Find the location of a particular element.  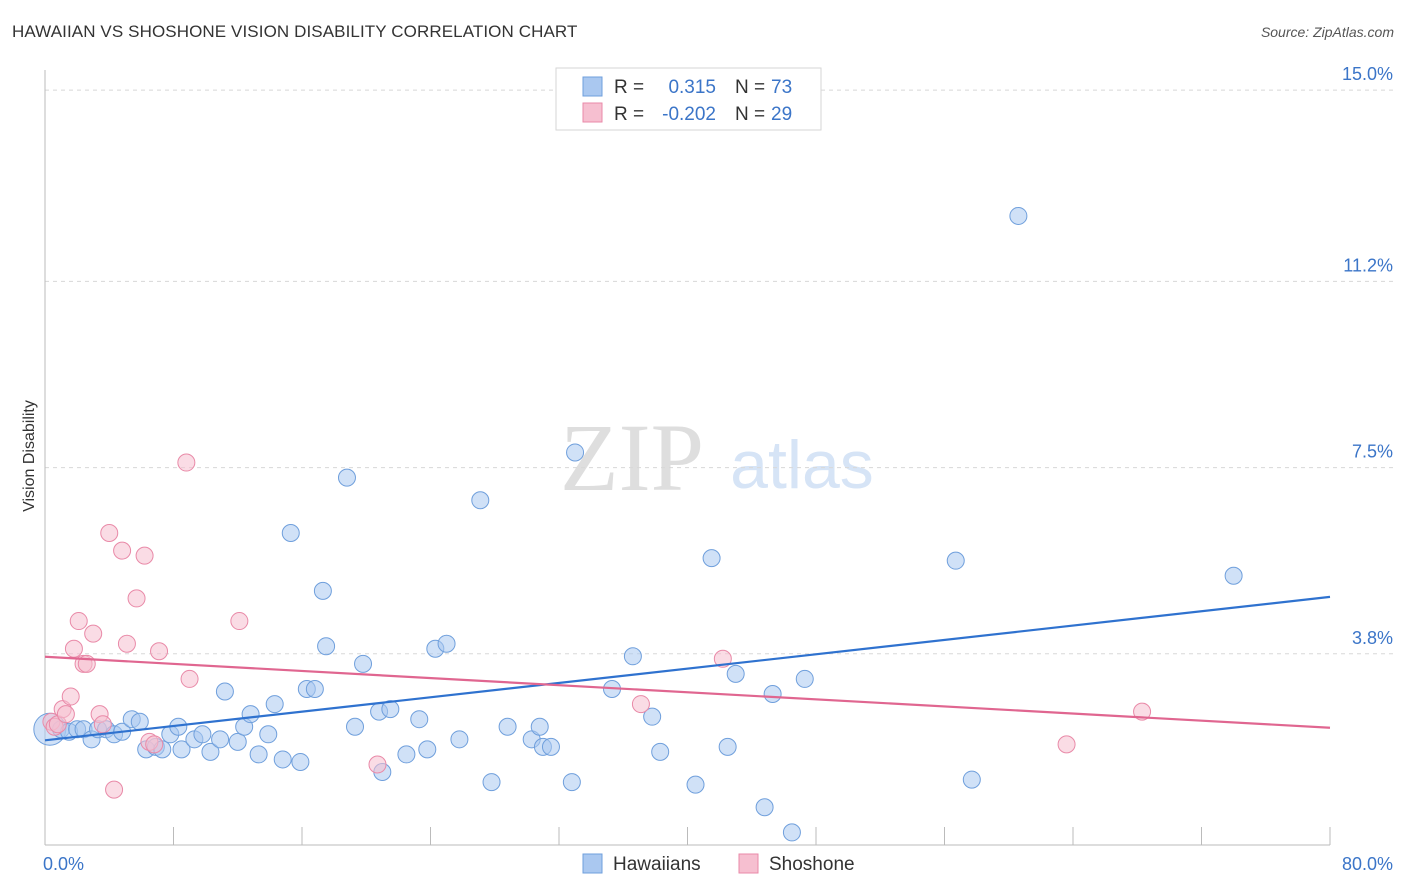

watermark-zip: ZIP is located at coordinates (632, 457).